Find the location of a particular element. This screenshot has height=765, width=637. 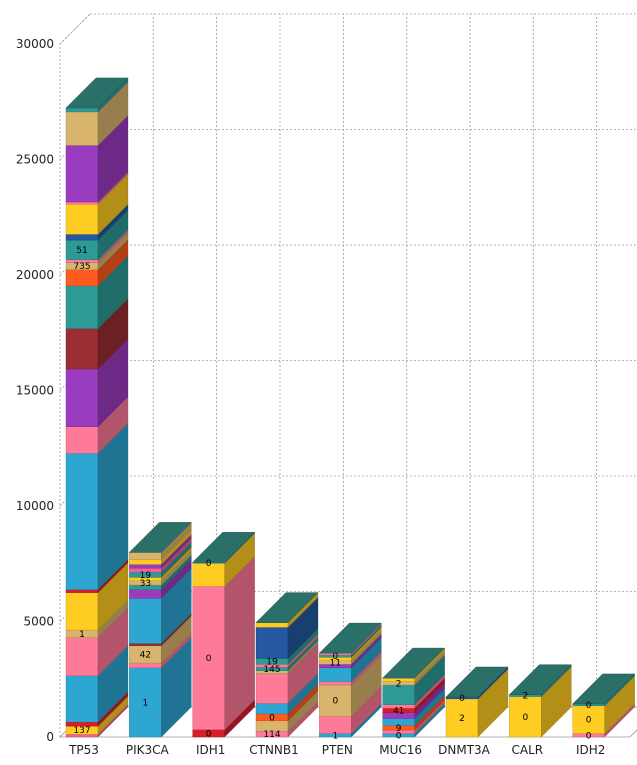

segment-value-label: 51 is located at coordinates (81, 251).